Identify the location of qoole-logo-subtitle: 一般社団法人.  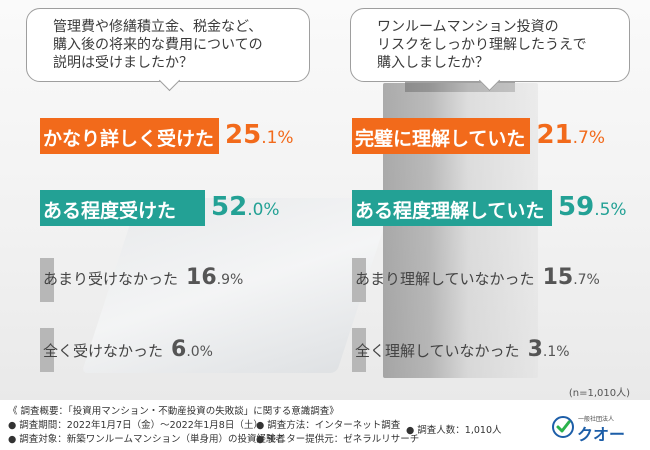
(596, 419).